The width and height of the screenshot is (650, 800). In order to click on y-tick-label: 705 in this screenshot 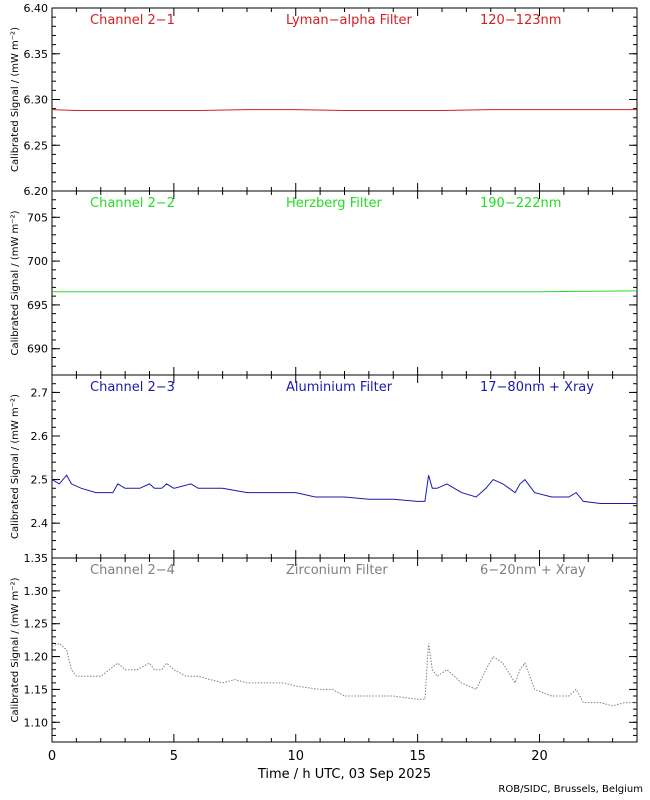, I will do `click(37, 217)`.